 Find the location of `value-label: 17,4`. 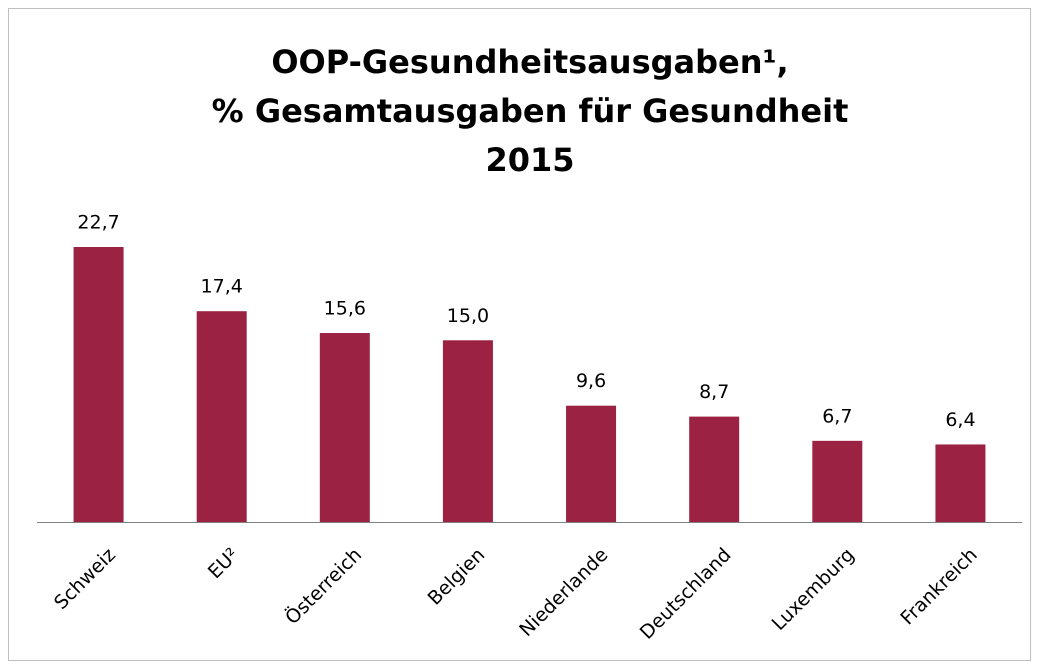

value-label: 17,4 is located at coordinates (222, 287).